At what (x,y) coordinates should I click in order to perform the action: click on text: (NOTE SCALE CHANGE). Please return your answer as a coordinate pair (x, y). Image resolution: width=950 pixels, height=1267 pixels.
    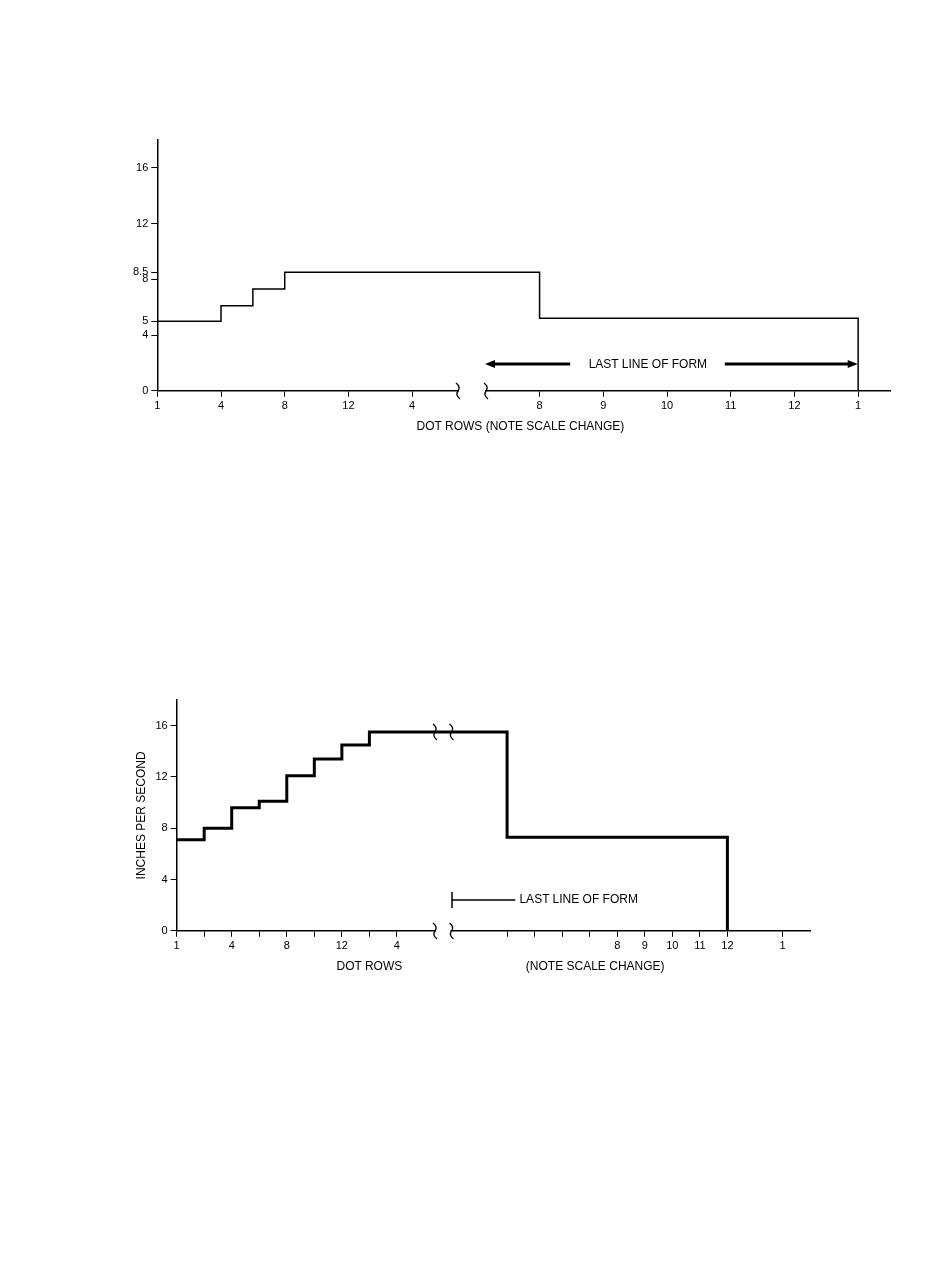
    Looking at the image, I should click on (595, 966).